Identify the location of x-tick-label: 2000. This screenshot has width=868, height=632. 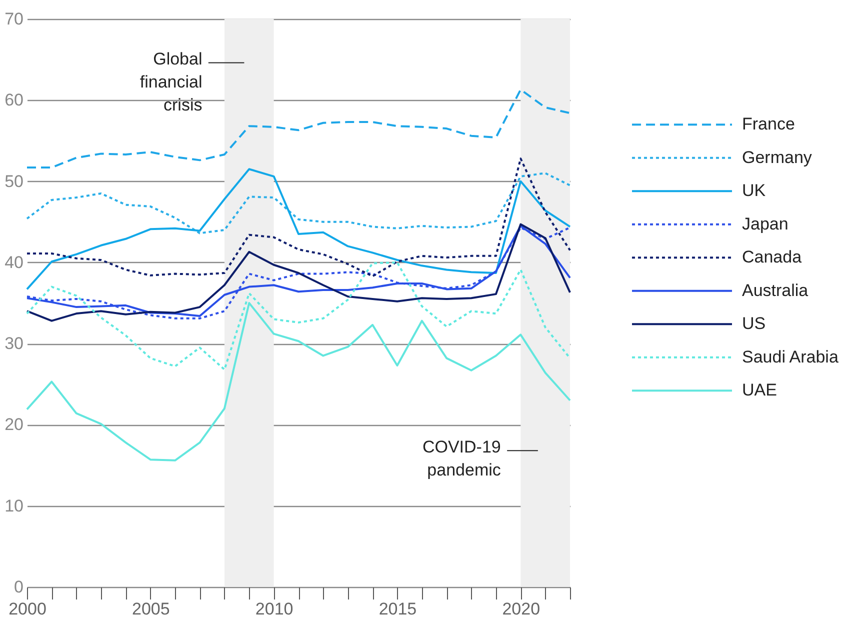
(27, 609).